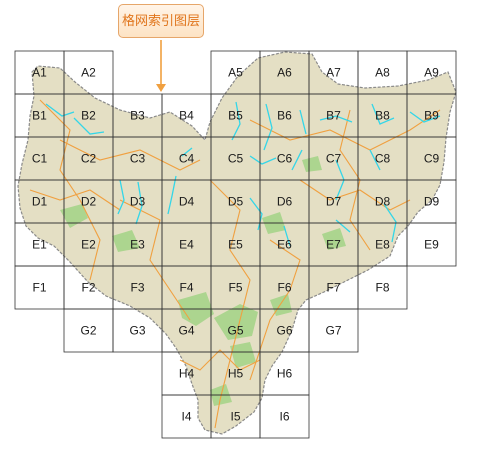 Image resolution: width=485 pixels, height=461 pixels. I want to click on grid-cell-label: H6, so click(285, 374).